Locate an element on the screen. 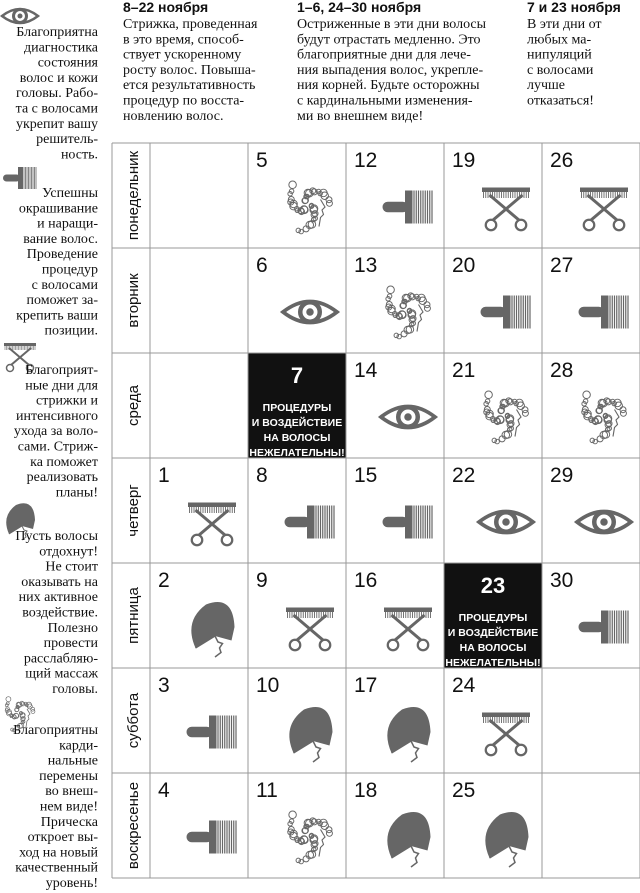 The width and height of the screenshot is (640, 893). day-number: 18 is located at coordinates (365, 790).